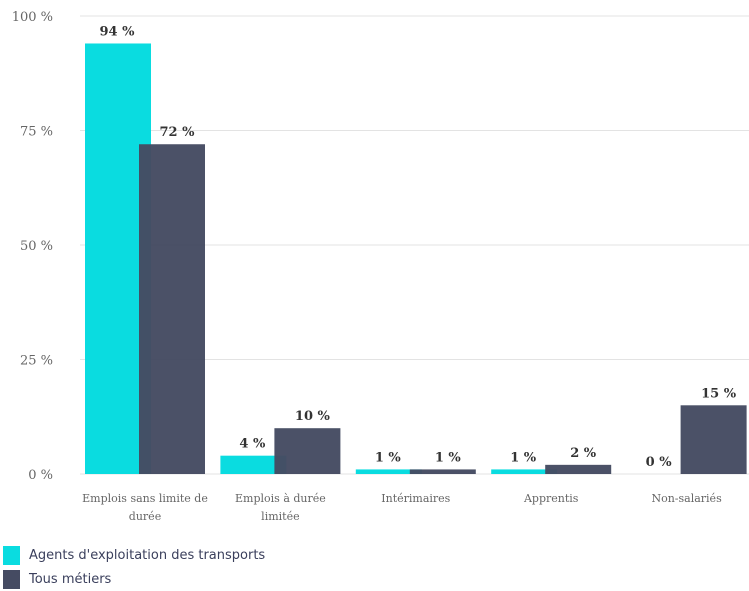  Describe the element at coordinates (415, 498) in the screenshot. I see `category-label: Intérimaires` at that location.